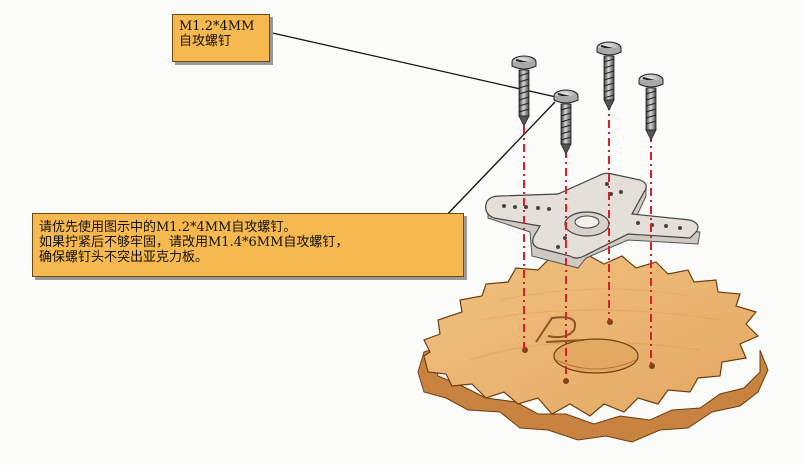 Image resolution: width=804 pixels, height=465 pixels. What do you see at coordinates (497, 162) in the screenshot?
I see `leader-line-note` at bounding box center [497, 162].